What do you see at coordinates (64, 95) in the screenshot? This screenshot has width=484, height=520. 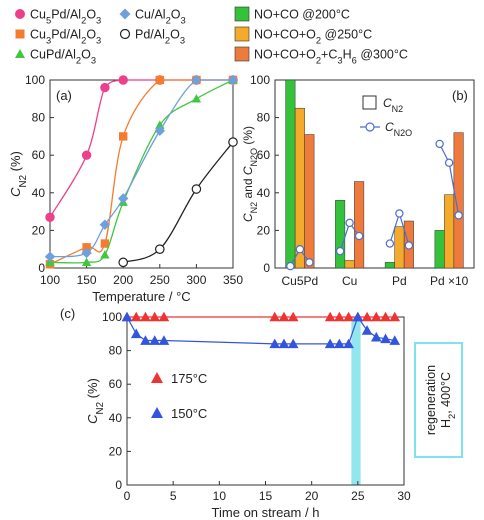 I see `panel-label-a: (a)` at bounding box center [64, 95].